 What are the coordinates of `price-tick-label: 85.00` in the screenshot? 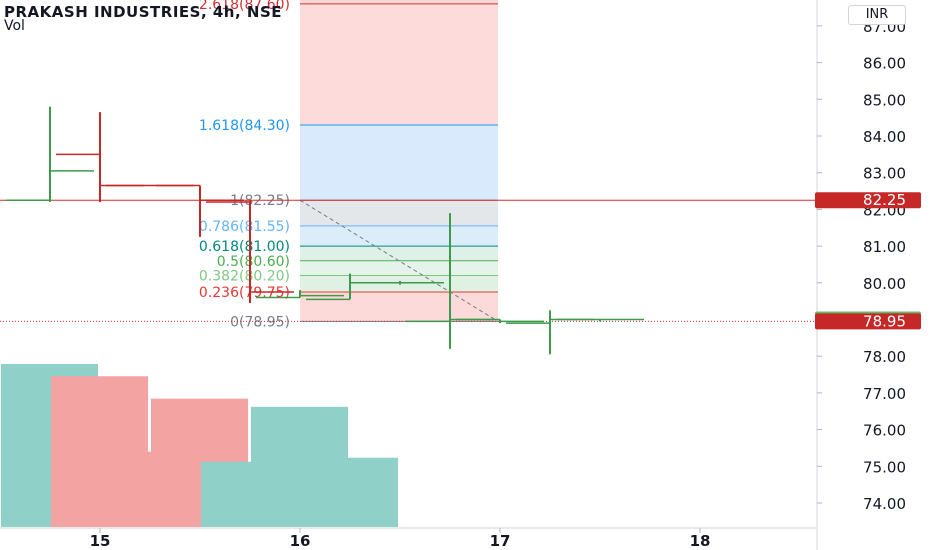 It's located at (884, 100).